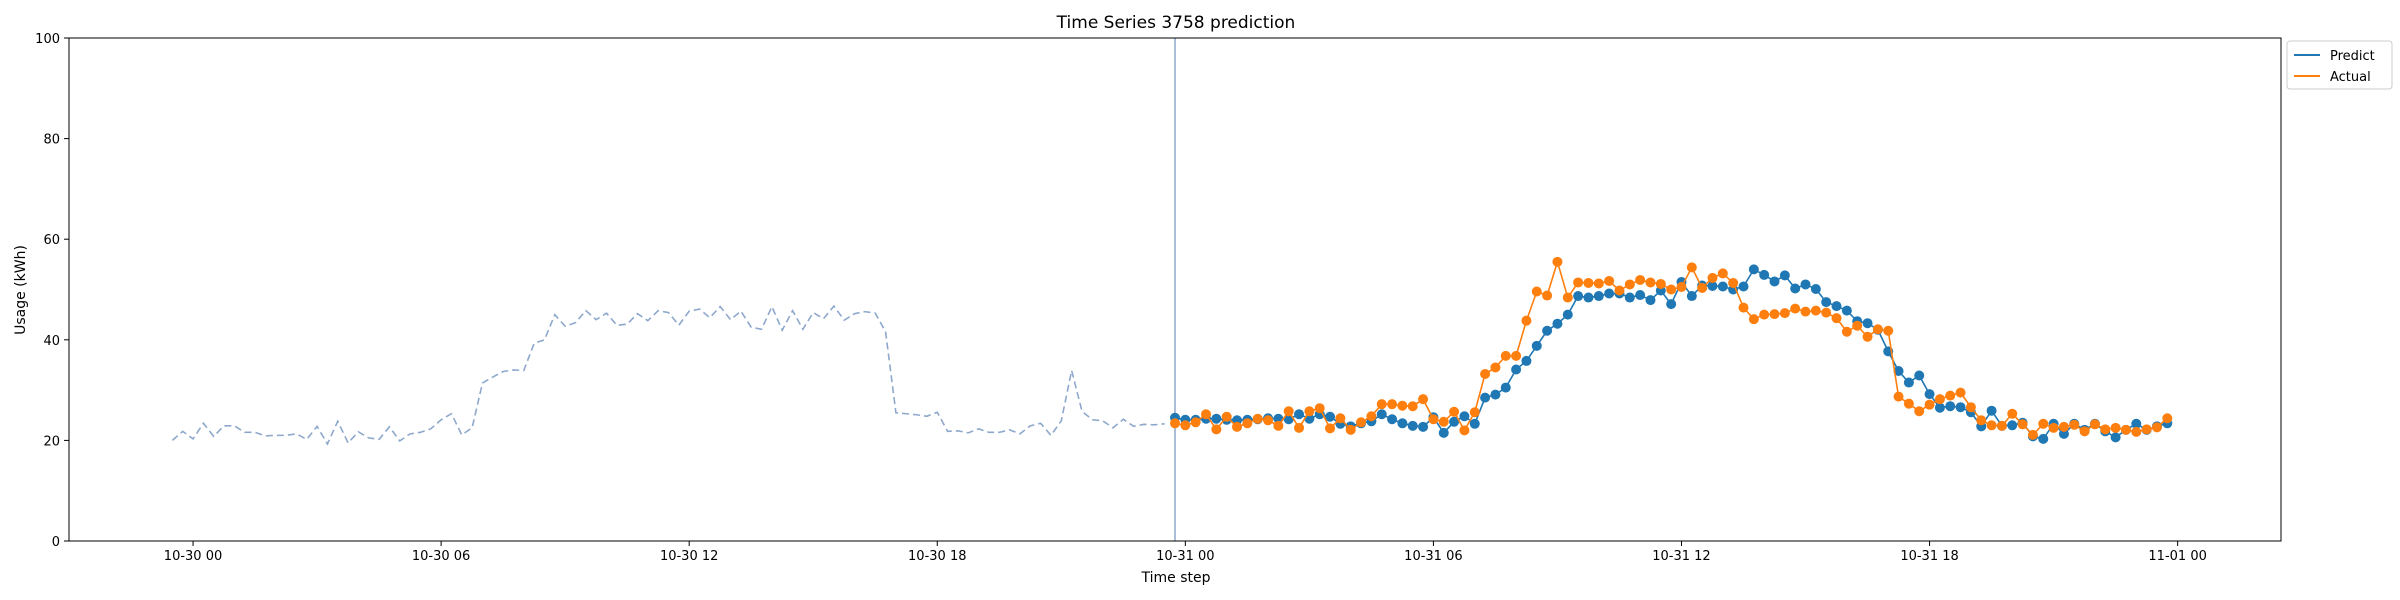  What do you see at coordinates (21, 290) in the screenshot?
I see `y-axis-label: Usage (kWh)` at bounding box center [21, 290].